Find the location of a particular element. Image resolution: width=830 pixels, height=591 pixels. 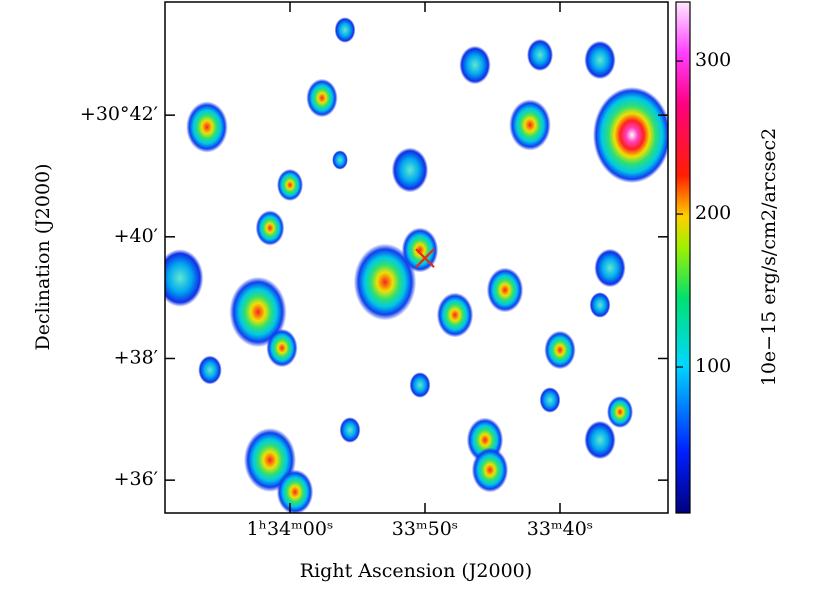

y-tick-label: +38′ is located at coordinates (136, 357).